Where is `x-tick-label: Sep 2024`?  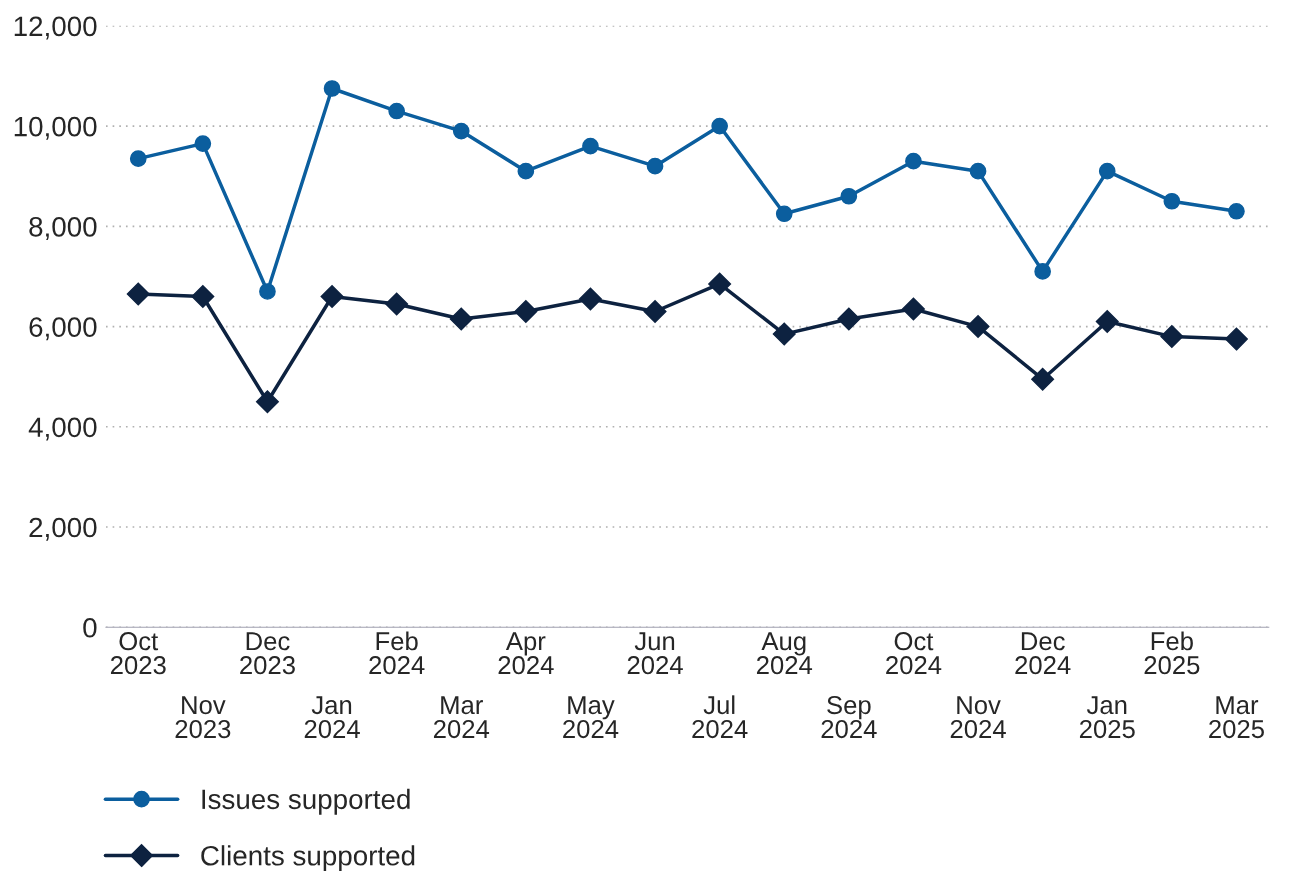 x-tick-label: Sep 2024 is located at coordinates (849, 717).